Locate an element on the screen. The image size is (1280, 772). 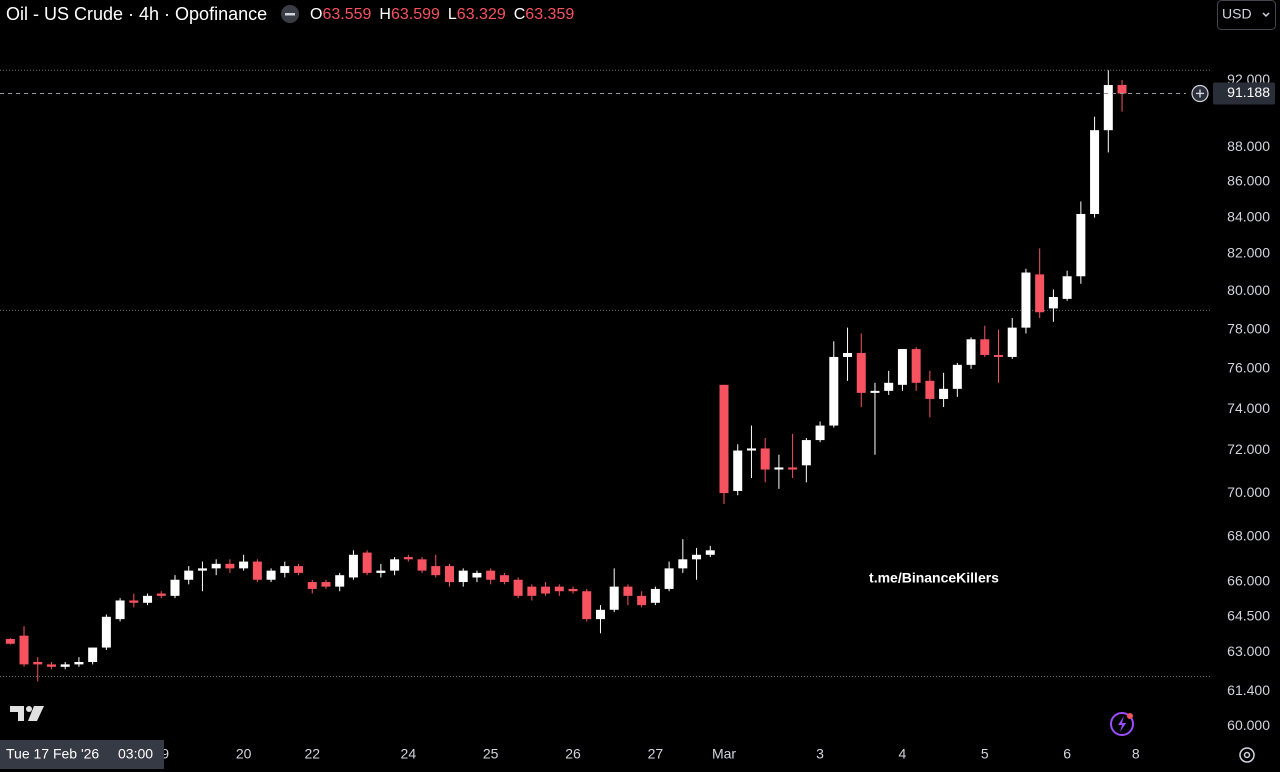
ohlc-value: 63.359 is located at coordinates (549, 14).